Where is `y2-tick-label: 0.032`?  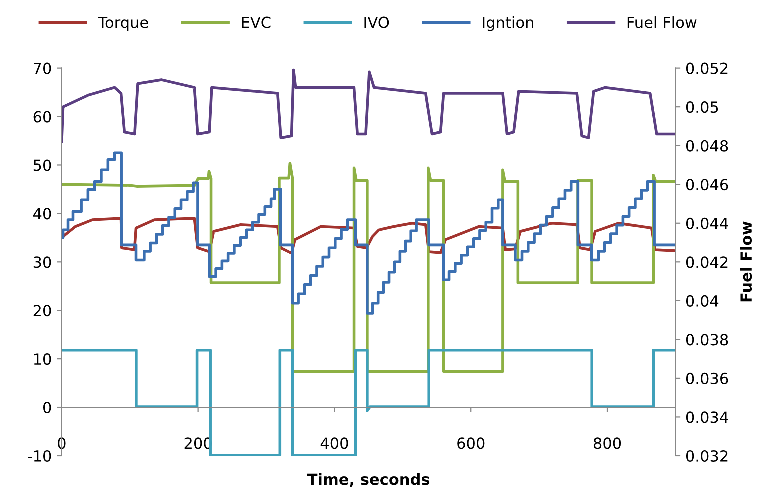
y2-tick-label: 0.032 is located at coordinates (707, 456).